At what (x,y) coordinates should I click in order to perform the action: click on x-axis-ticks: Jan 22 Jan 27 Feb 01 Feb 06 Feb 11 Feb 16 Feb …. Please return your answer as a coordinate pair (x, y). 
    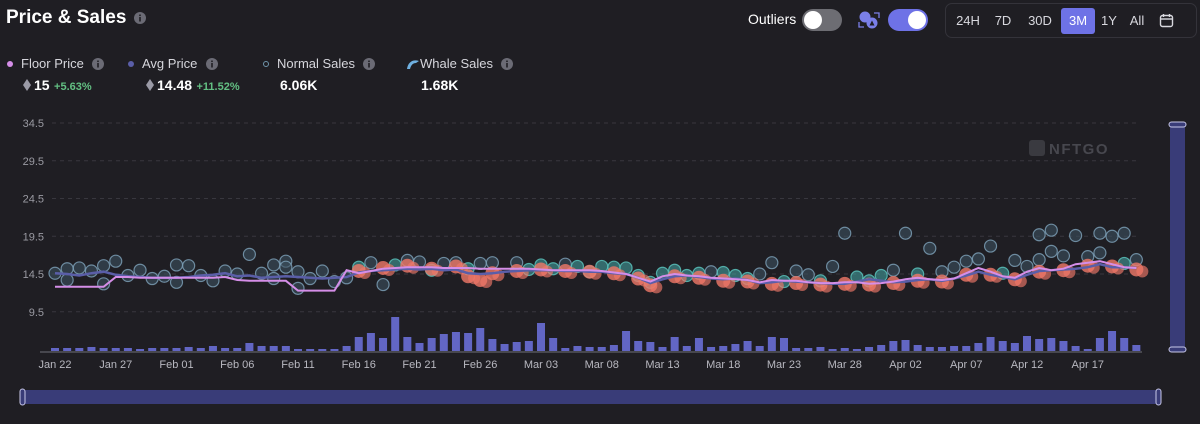
    Looking at the image, I should click on (570, 365).